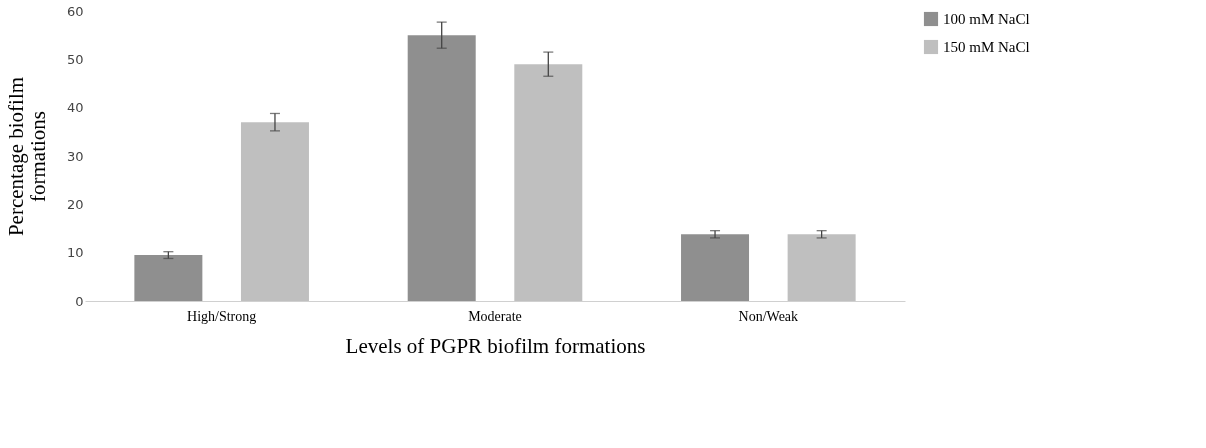  What do you see at coordinates (495, 345) in the screenshot?
I see `x-axis-title: Levels of PGPR biofilm formations` at bounding box center [495, 345].